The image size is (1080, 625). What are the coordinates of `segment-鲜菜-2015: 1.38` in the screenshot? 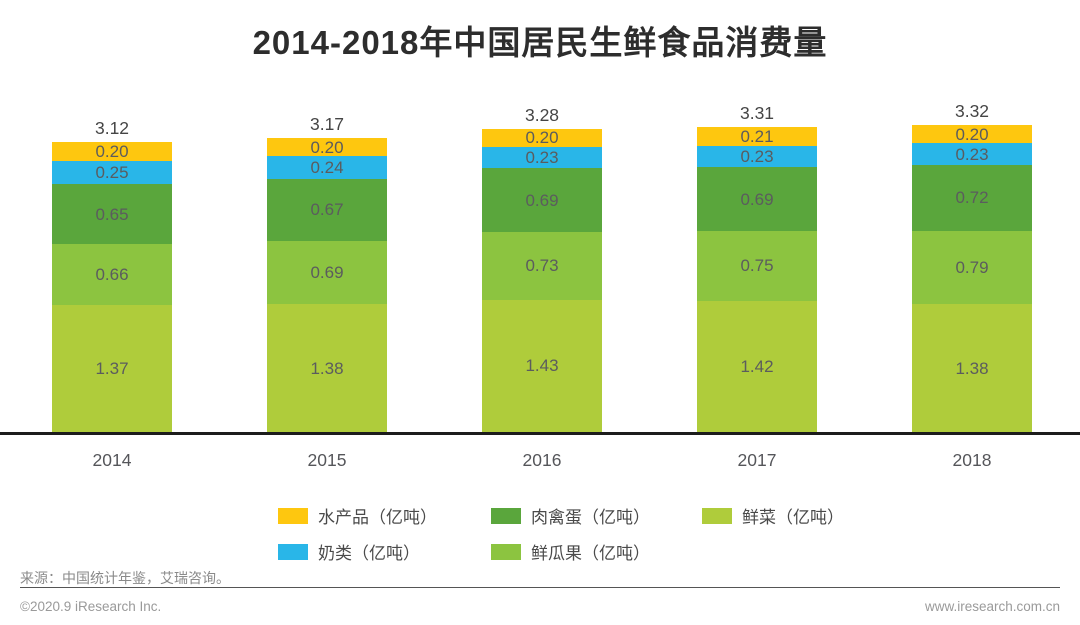 It's located at (327, 368).